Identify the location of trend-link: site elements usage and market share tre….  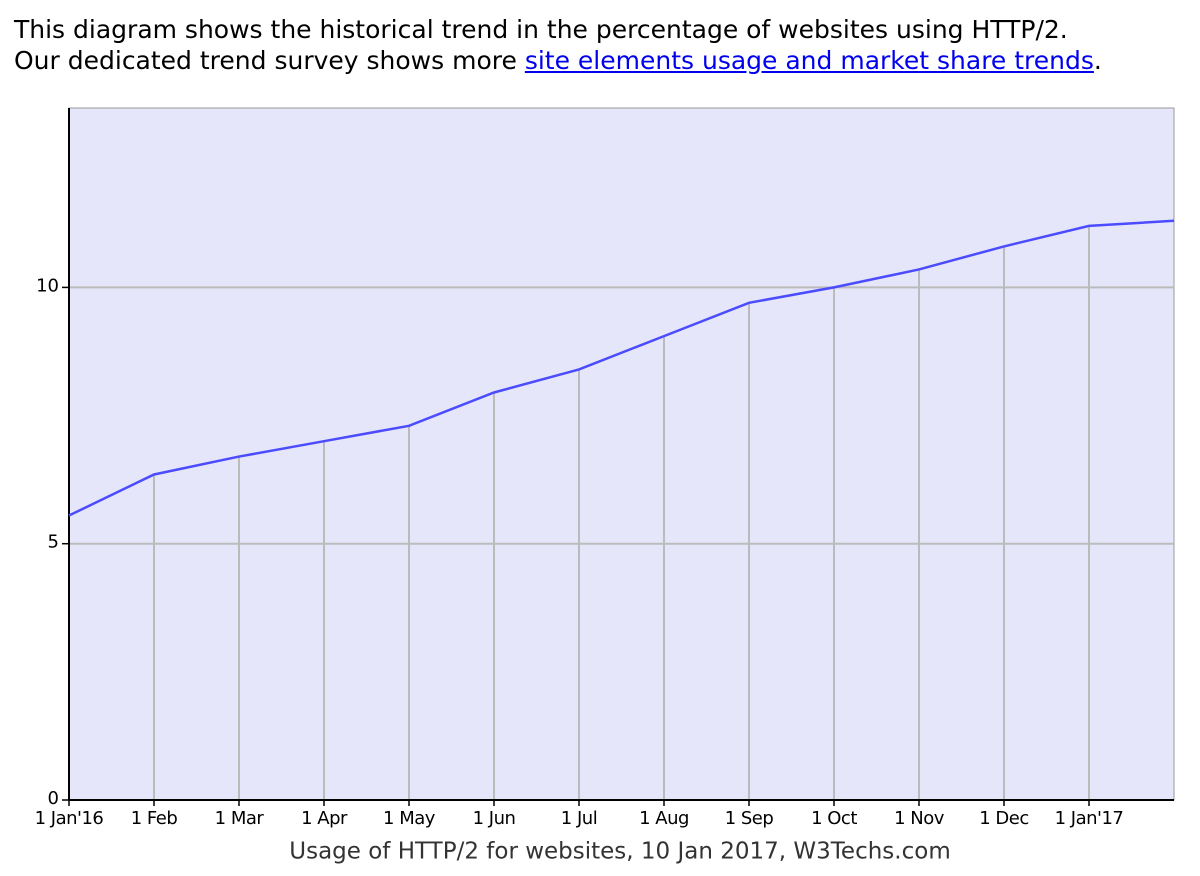
(809, 60).